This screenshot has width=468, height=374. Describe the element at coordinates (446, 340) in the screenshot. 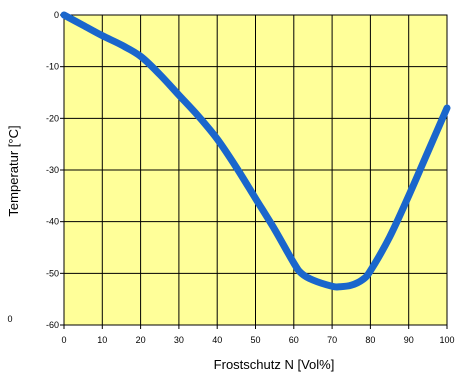

I see `x-tick-label: 100` at that location.